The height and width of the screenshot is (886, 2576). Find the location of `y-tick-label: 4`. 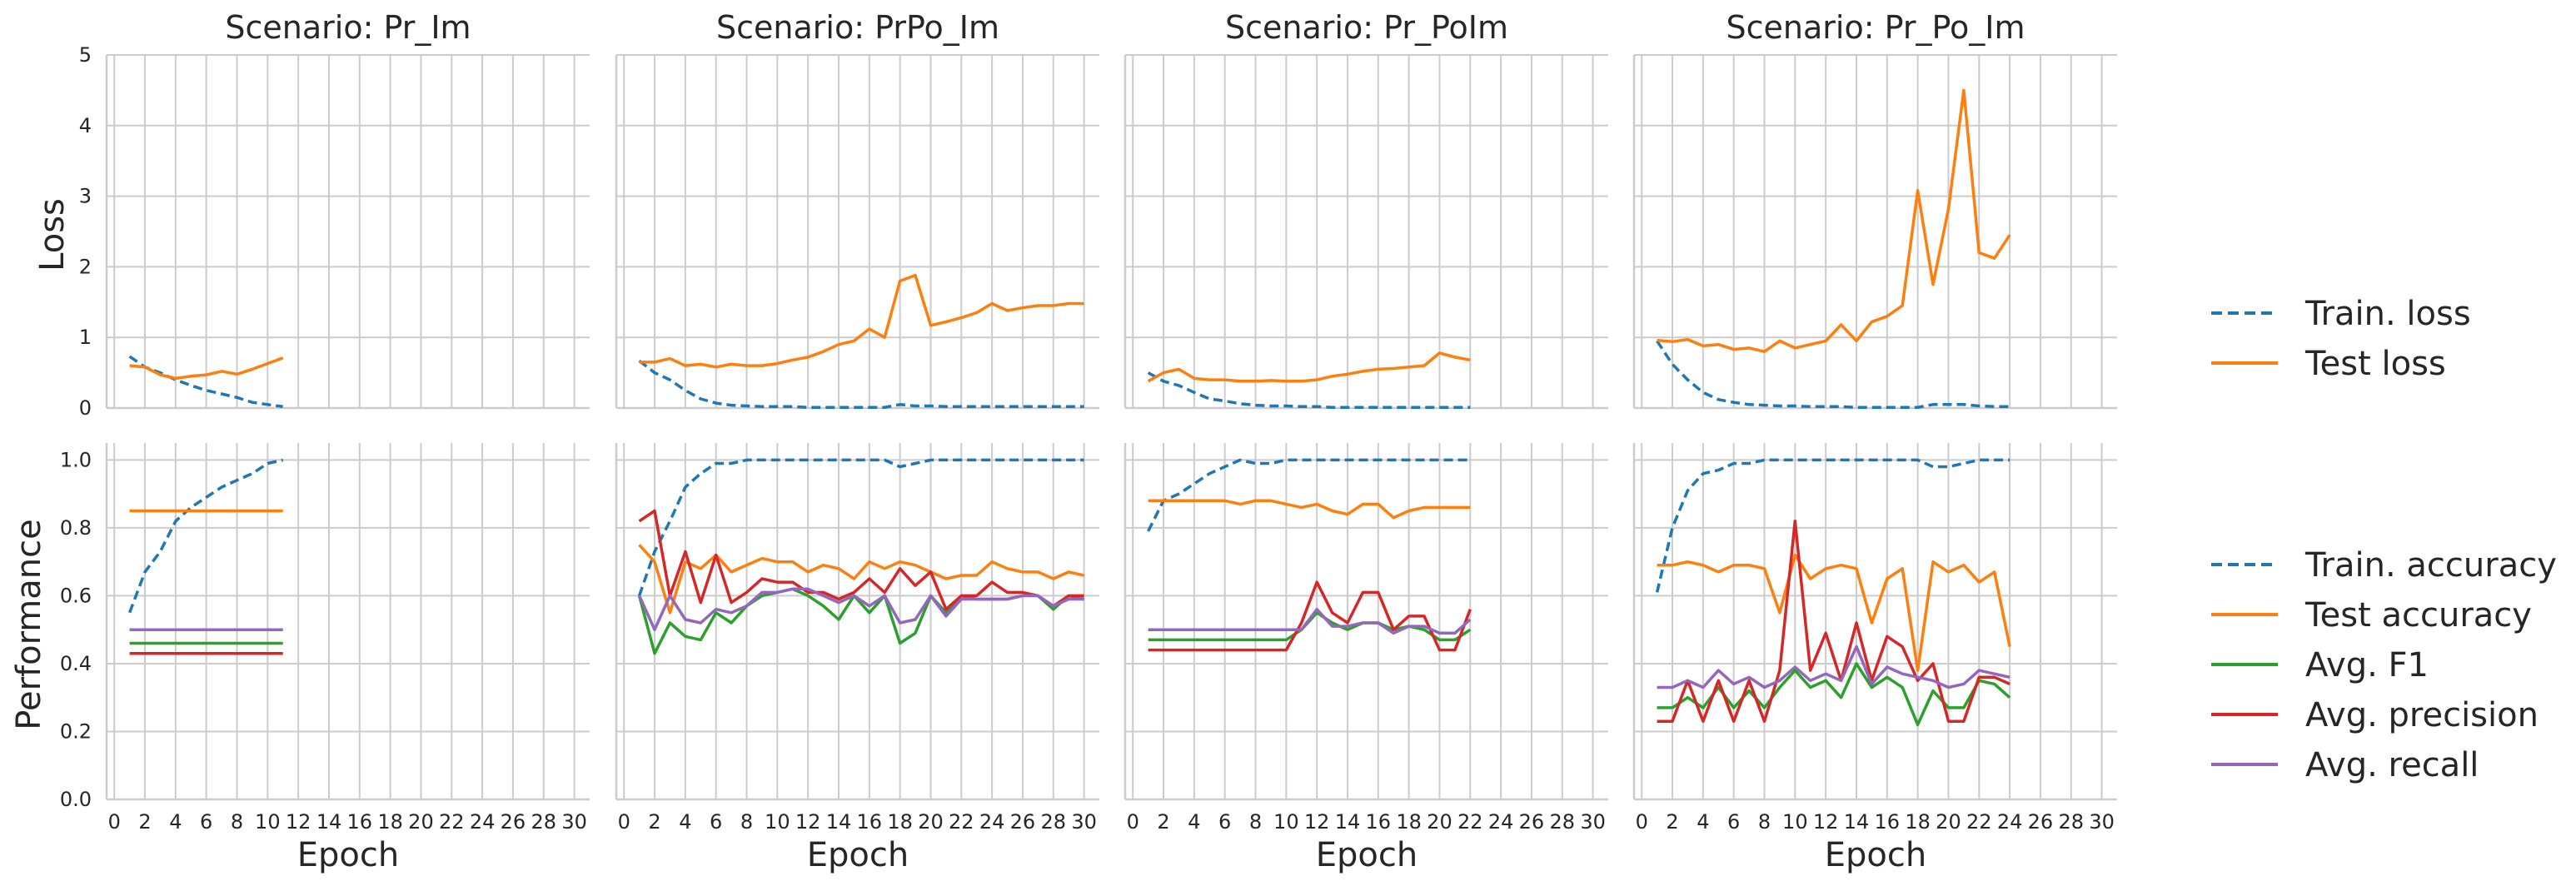

y-tick-label: 4 is located at coordinates (85, 125).